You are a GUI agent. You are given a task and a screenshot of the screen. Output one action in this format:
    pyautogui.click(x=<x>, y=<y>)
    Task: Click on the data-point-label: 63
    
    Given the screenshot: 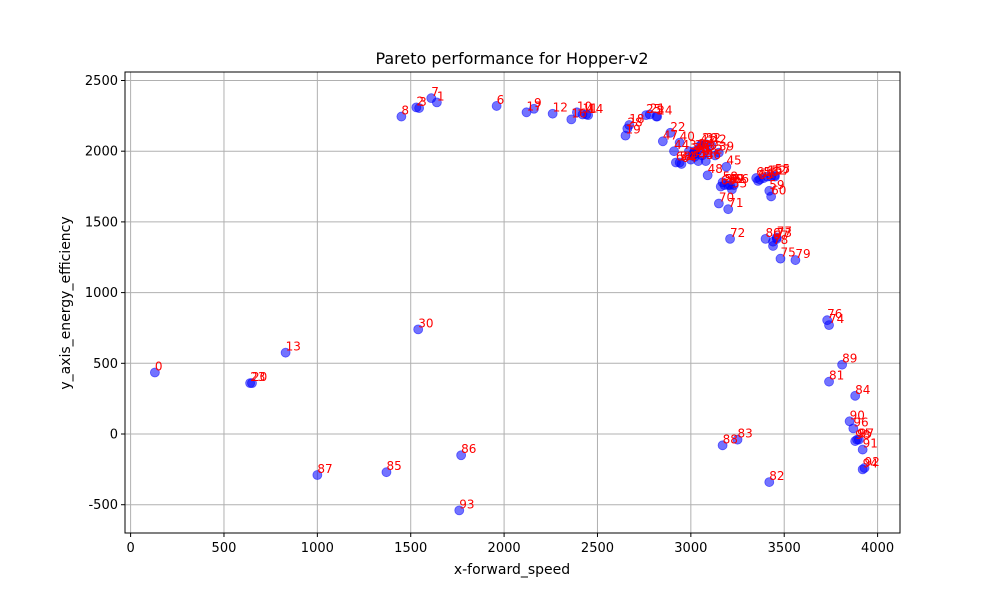 What is the action you would take?
    pyautogui.click(x=765, y=175)
    